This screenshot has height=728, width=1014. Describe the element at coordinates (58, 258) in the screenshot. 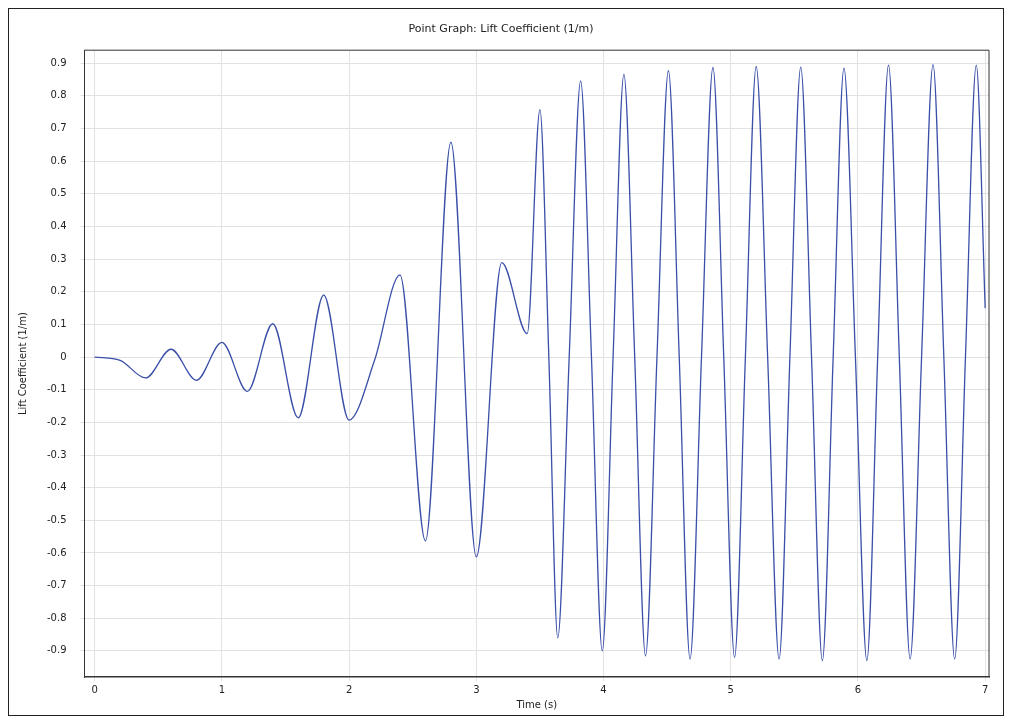

I see `y-tick-label: 0.3` at that location.